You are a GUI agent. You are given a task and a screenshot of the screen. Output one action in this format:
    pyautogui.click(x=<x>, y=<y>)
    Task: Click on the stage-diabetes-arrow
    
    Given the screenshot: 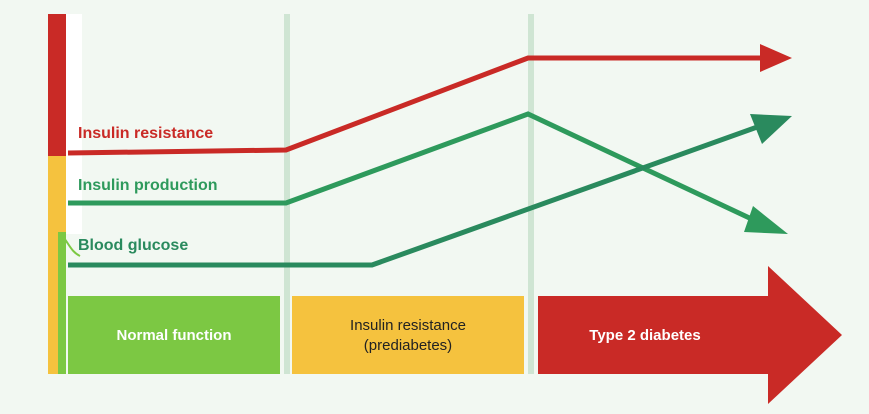 What is the action you would take?
    pyautogui.click(x=690, y=335)
    